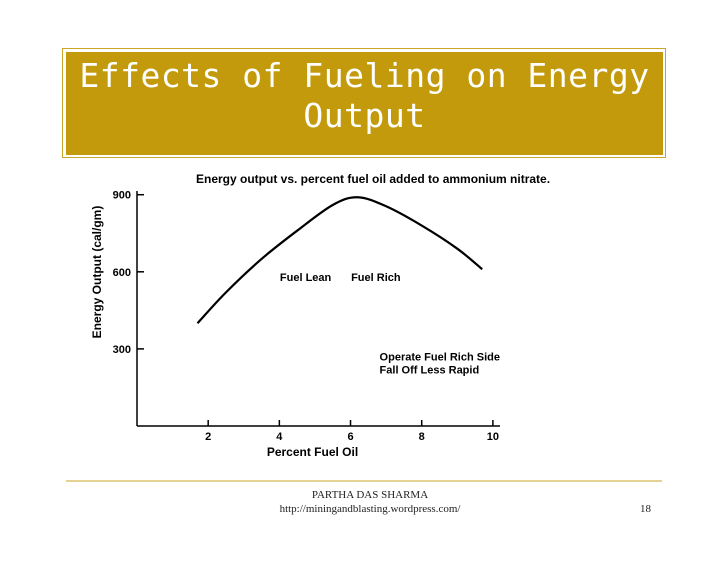 The width and height of the screenshot is (728, 563). What do you see at coordinates (364, 75) in the screenshot?
I see `slide-title-line-1: Effects of Fueling on Energy` at bounding box center [364, 75].